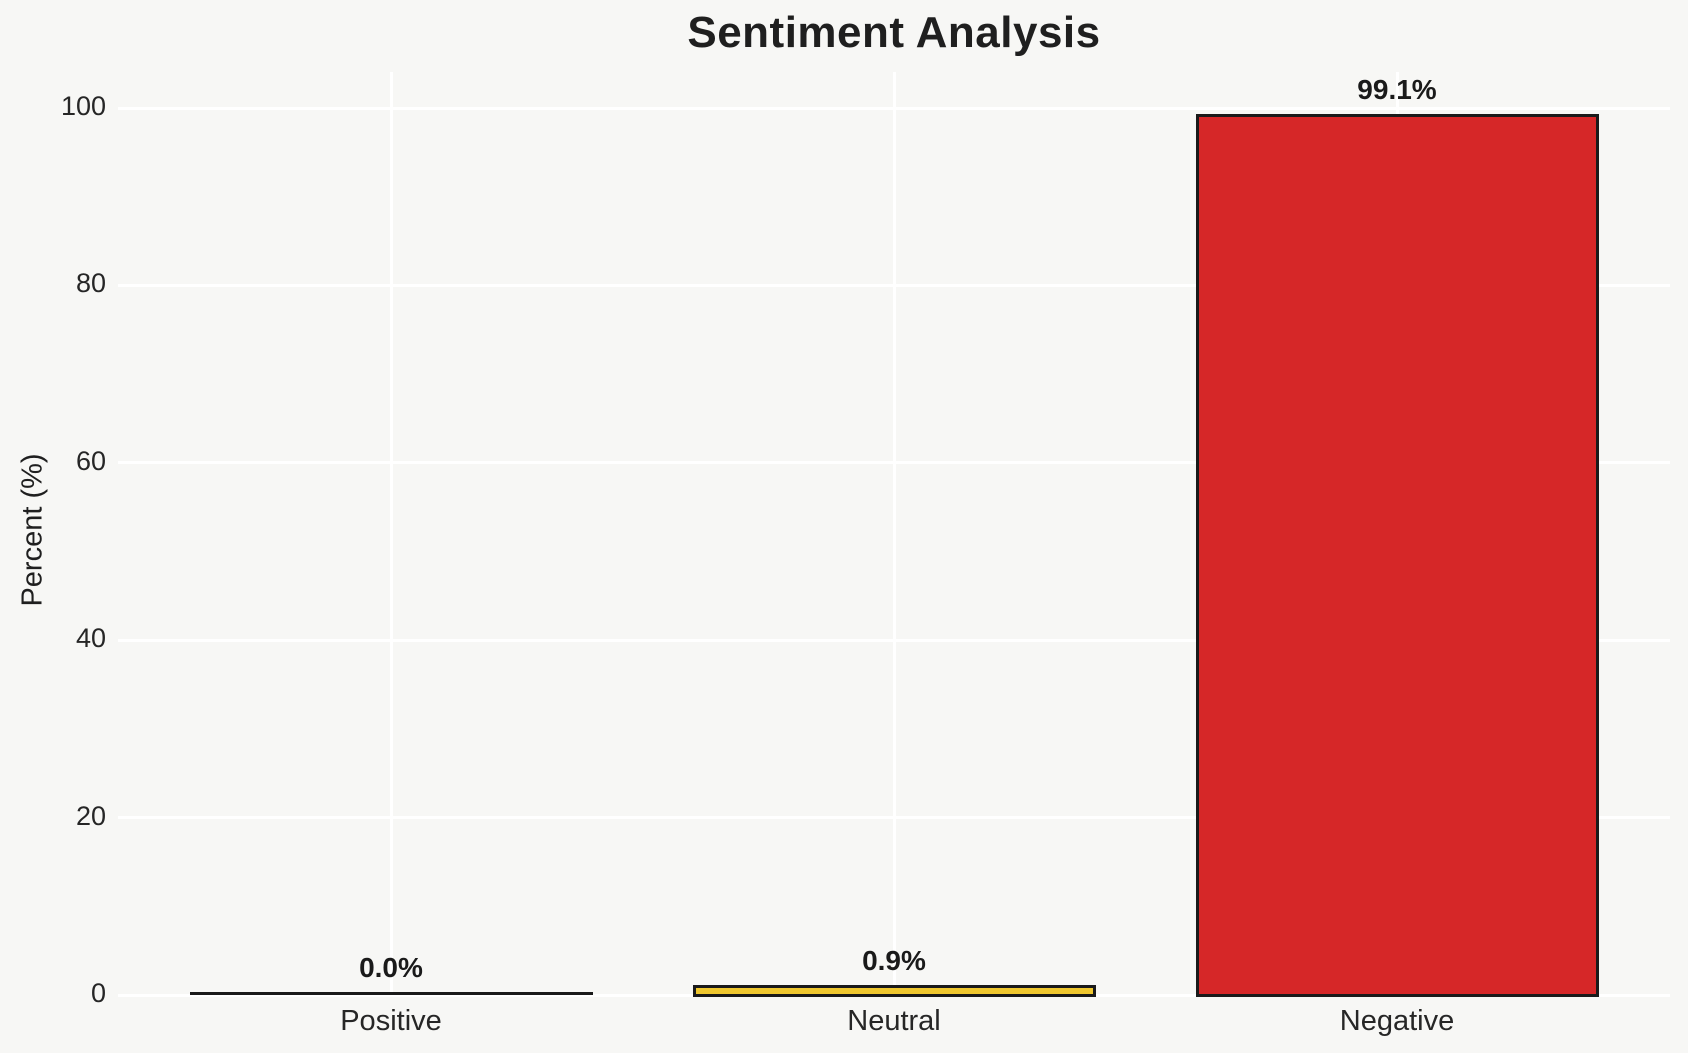 The width and height of the screenshot is (1688, 1053). I want to click on y-tick-label: 0, so click(98, 993).